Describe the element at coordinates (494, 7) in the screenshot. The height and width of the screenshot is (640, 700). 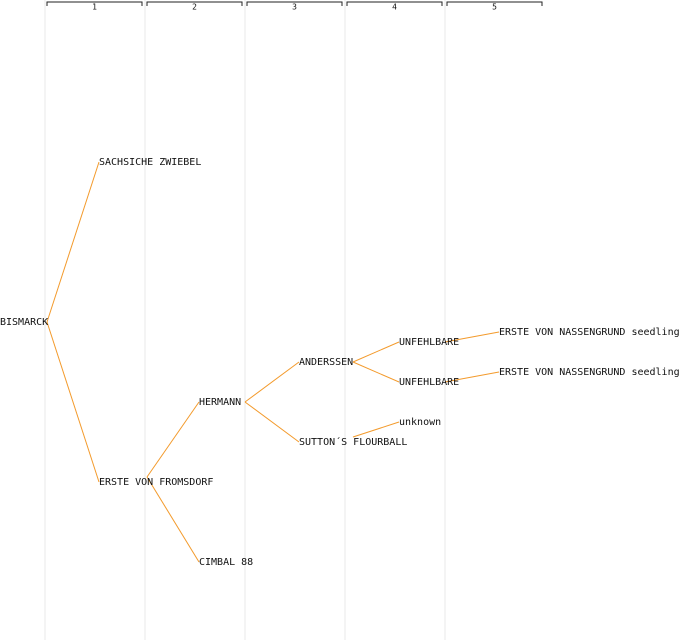
I see `header-label: 5` at that location.